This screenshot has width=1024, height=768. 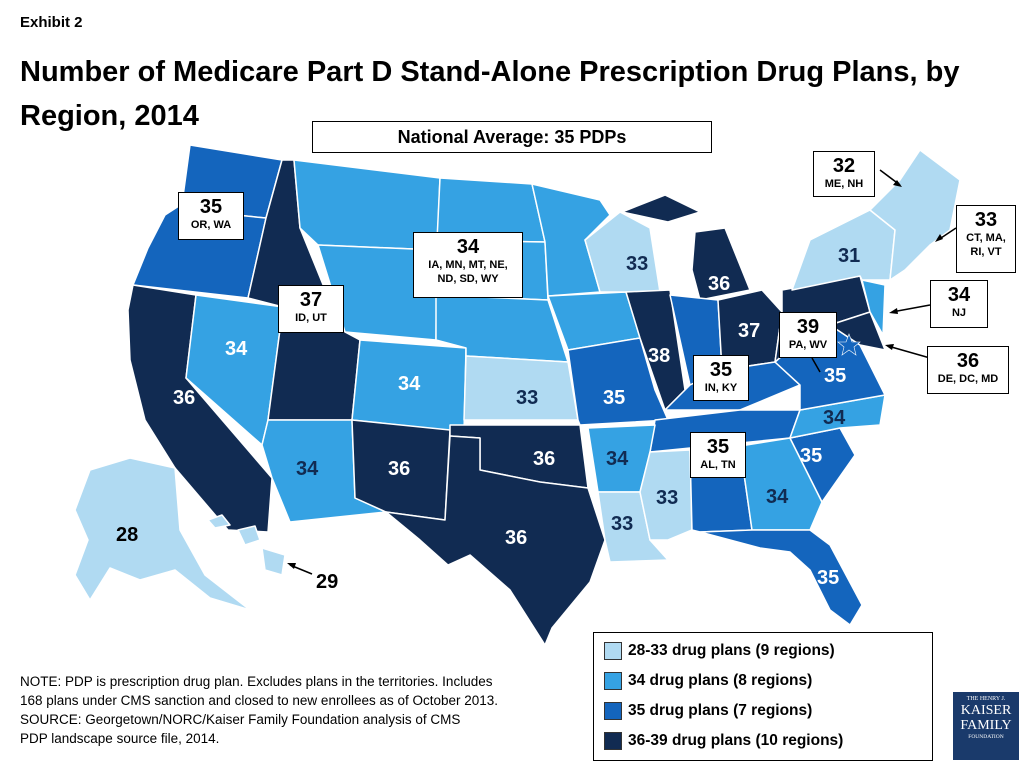 I want to click on label-la: 33, so click(x=622, y=524).